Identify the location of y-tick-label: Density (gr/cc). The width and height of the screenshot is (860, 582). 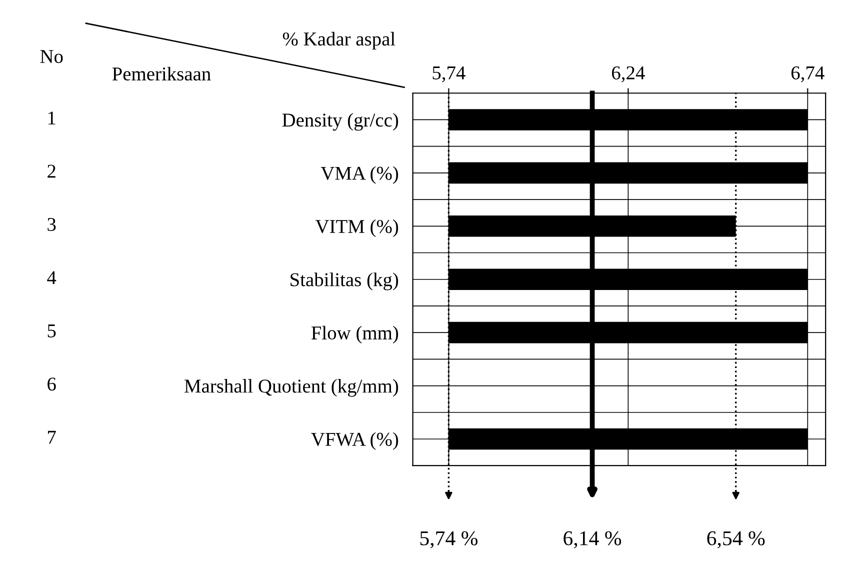
(340, 121).